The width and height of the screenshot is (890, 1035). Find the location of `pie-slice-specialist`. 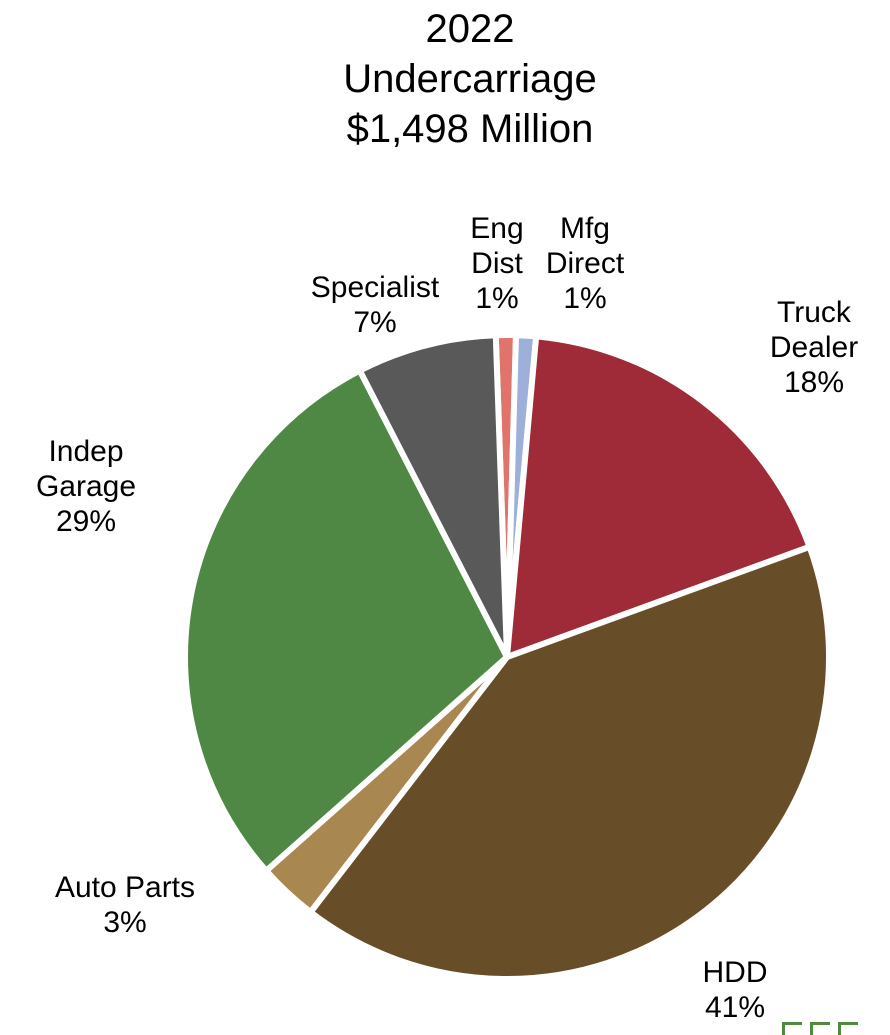

pie-slice-specialist is located at coordinates (433, 496).